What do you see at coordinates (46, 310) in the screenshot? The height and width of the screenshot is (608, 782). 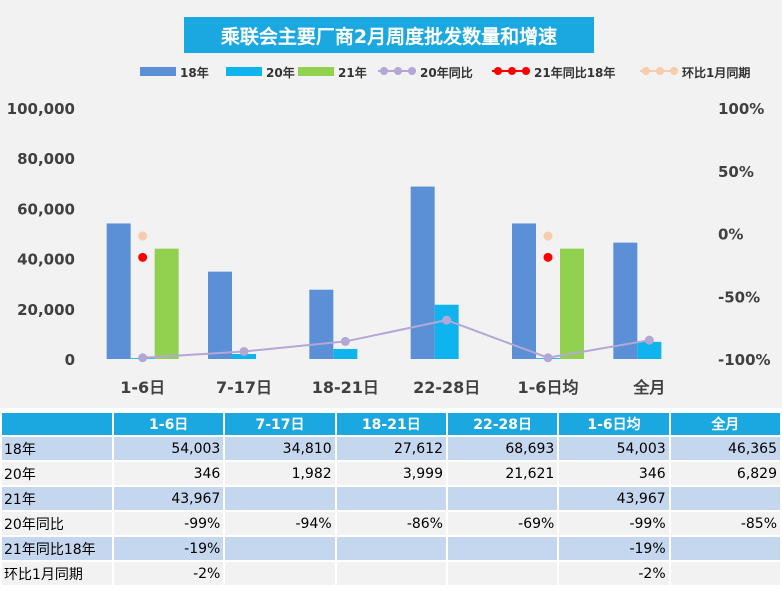 I see `y-tick-label: 20,000` at bounding box center [46, 310].